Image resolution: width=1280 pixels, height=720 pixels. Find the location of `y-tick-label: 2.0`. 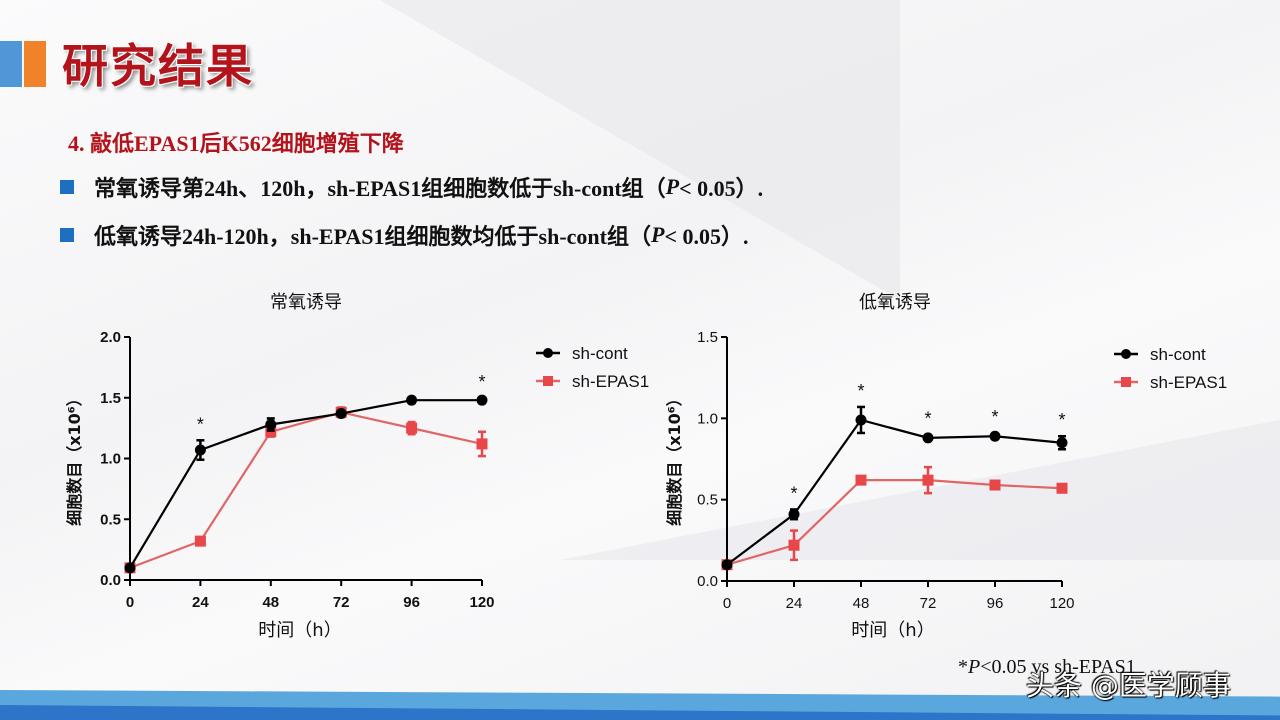

y-tick-label: 2.0 is located at coordinates (110, 337).